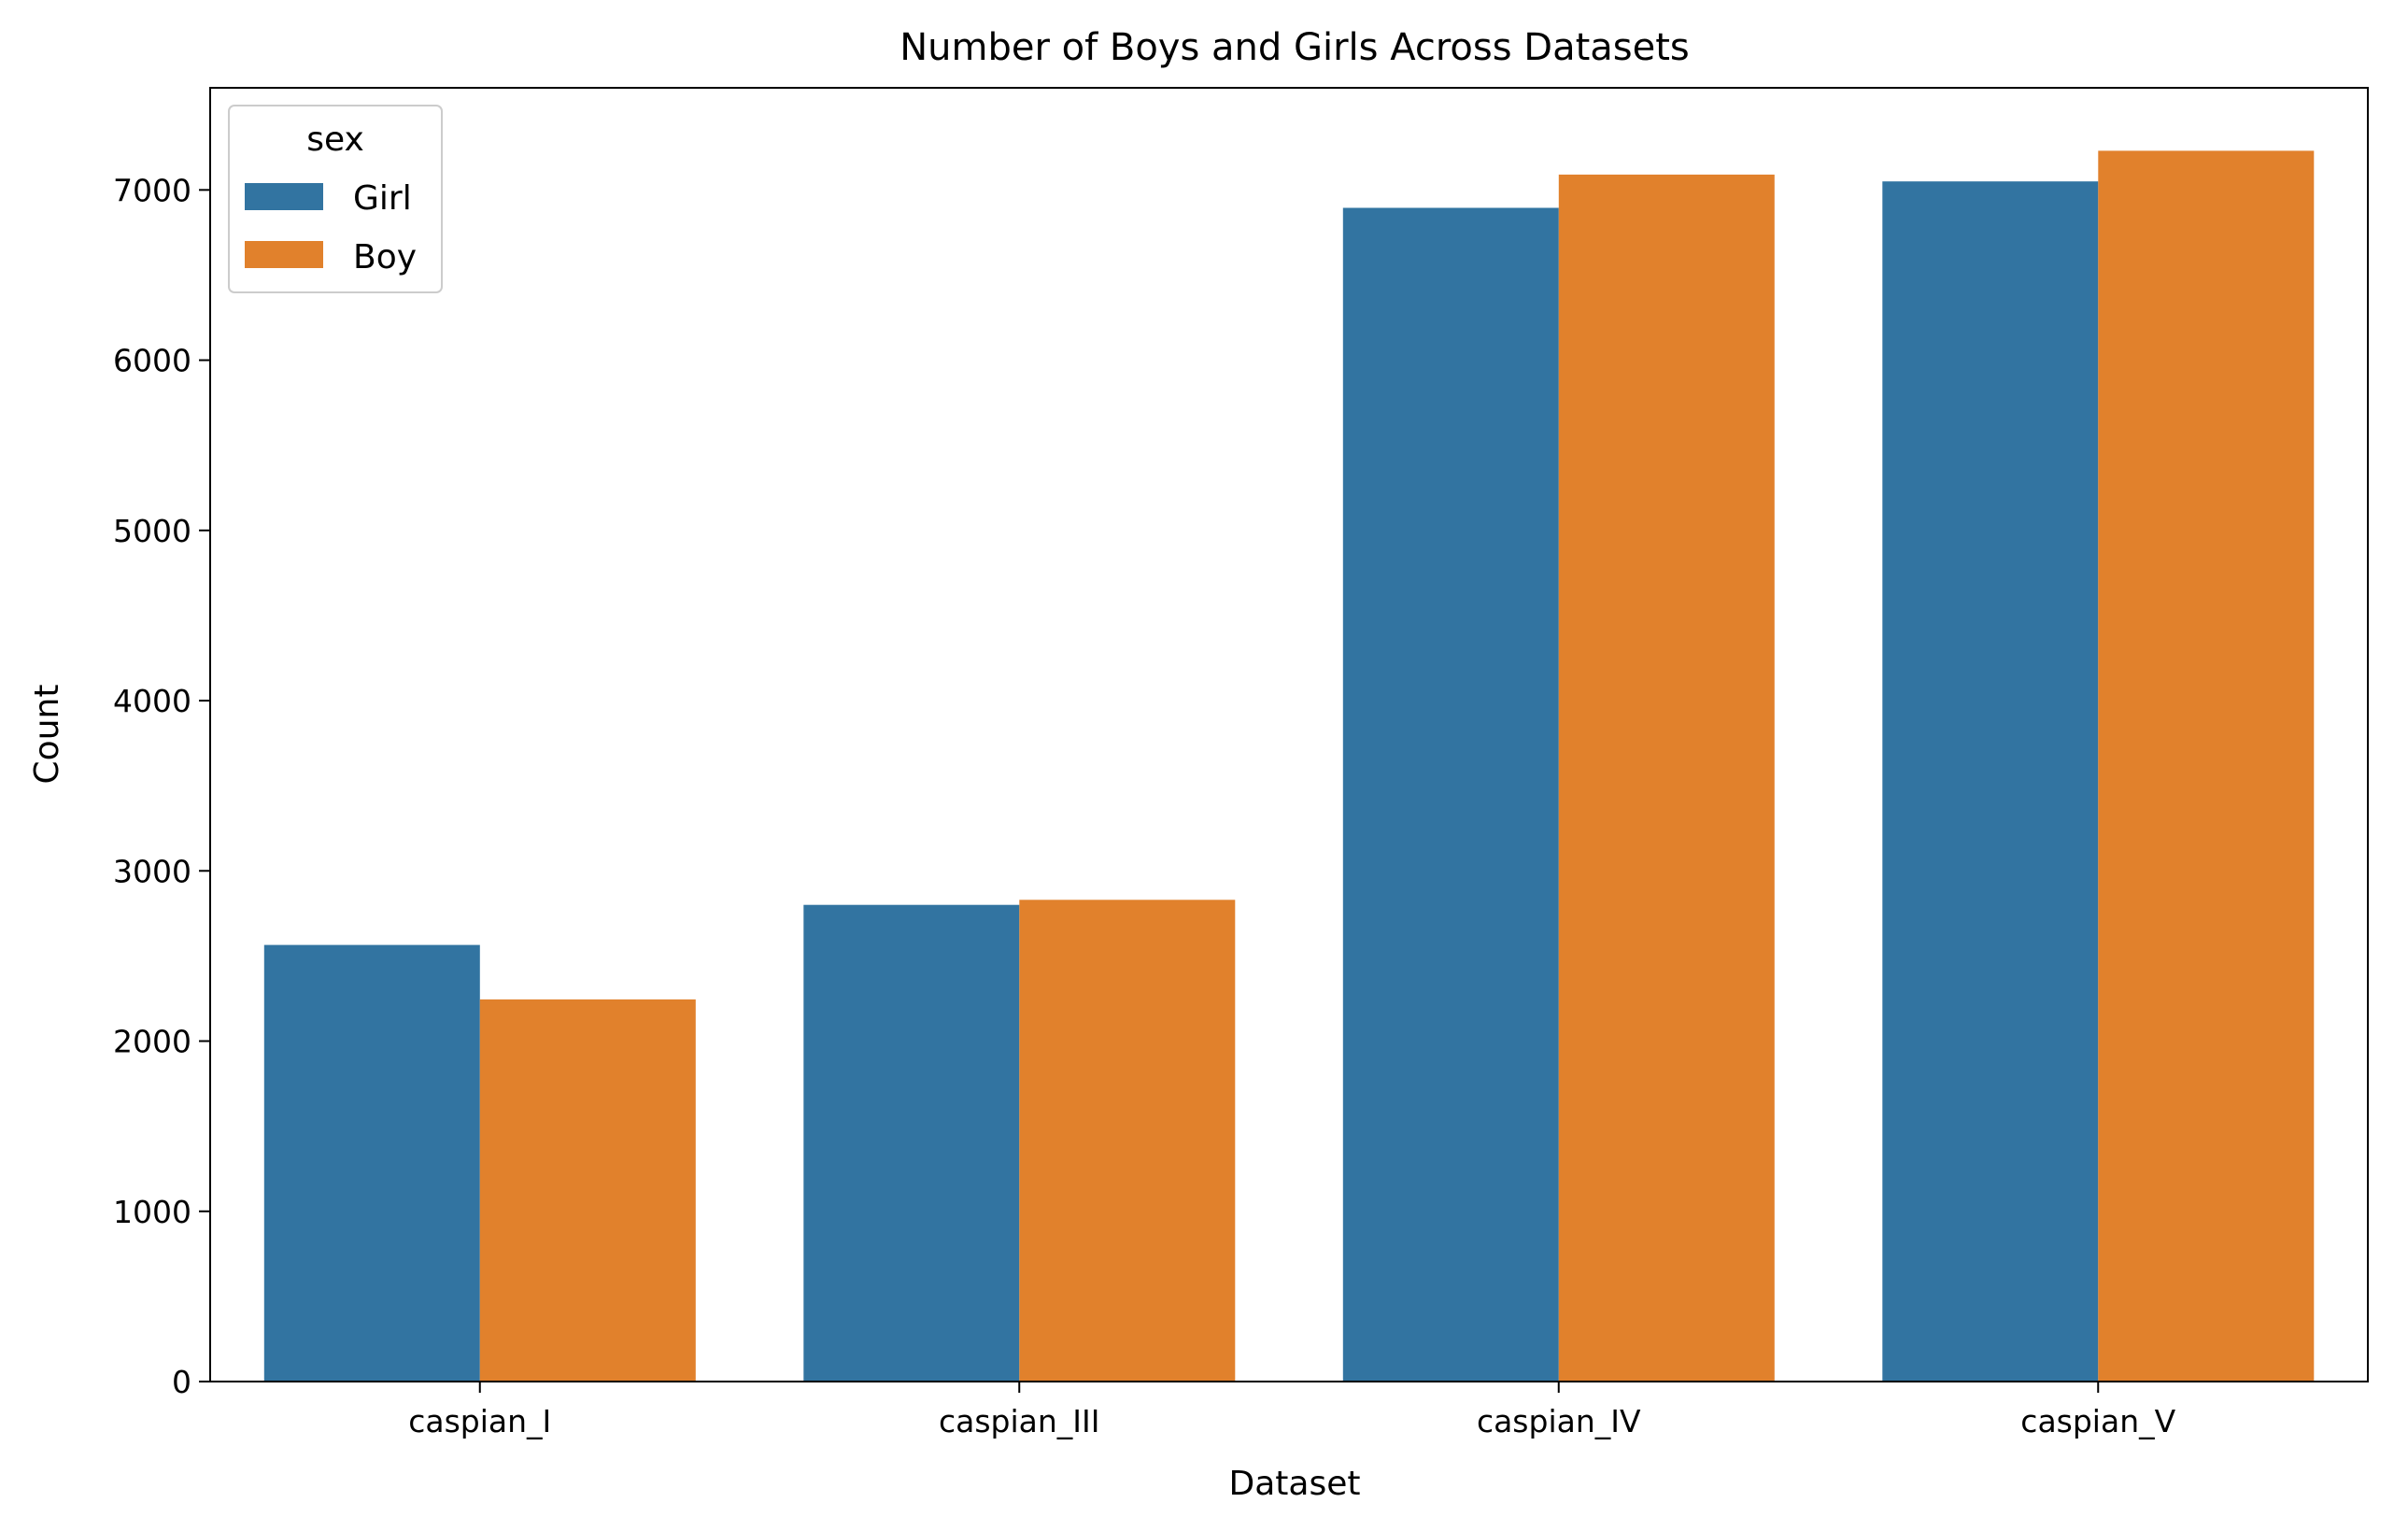  I want to click on x-tick-label: caspian_V, so click(2097, 1421).